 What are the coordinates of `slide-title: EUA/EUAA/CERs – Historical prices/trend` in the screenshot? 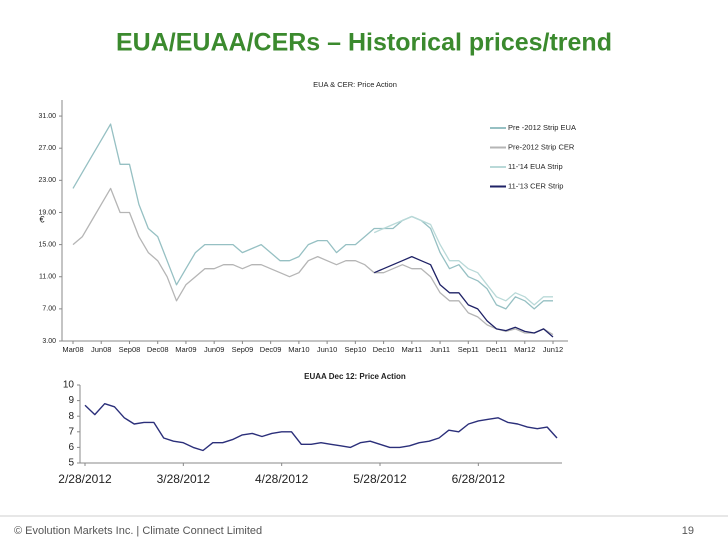 It's located at (364, 43).